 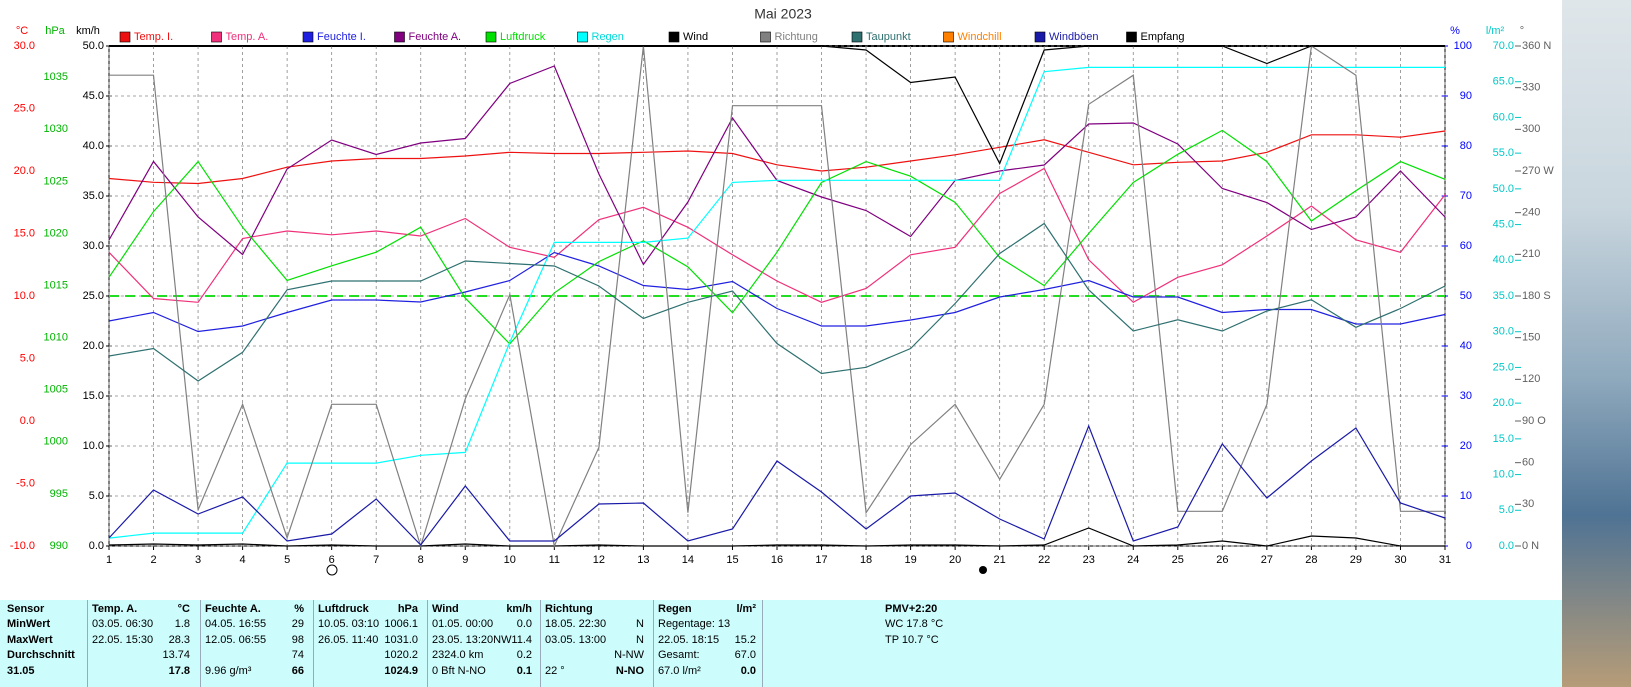 I want to click on legend-label: Temp. A., so click(x=247, y=37).